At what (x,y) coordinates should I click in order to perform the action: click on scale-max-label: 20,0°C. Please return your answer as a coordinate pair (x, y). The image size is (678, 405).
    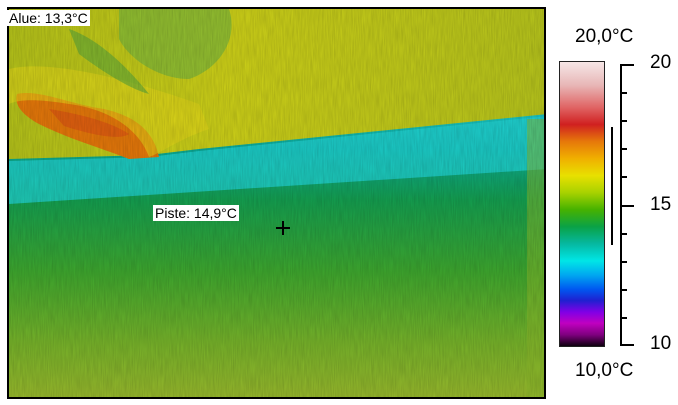
    Looking at the image, I should click on (604, 36).